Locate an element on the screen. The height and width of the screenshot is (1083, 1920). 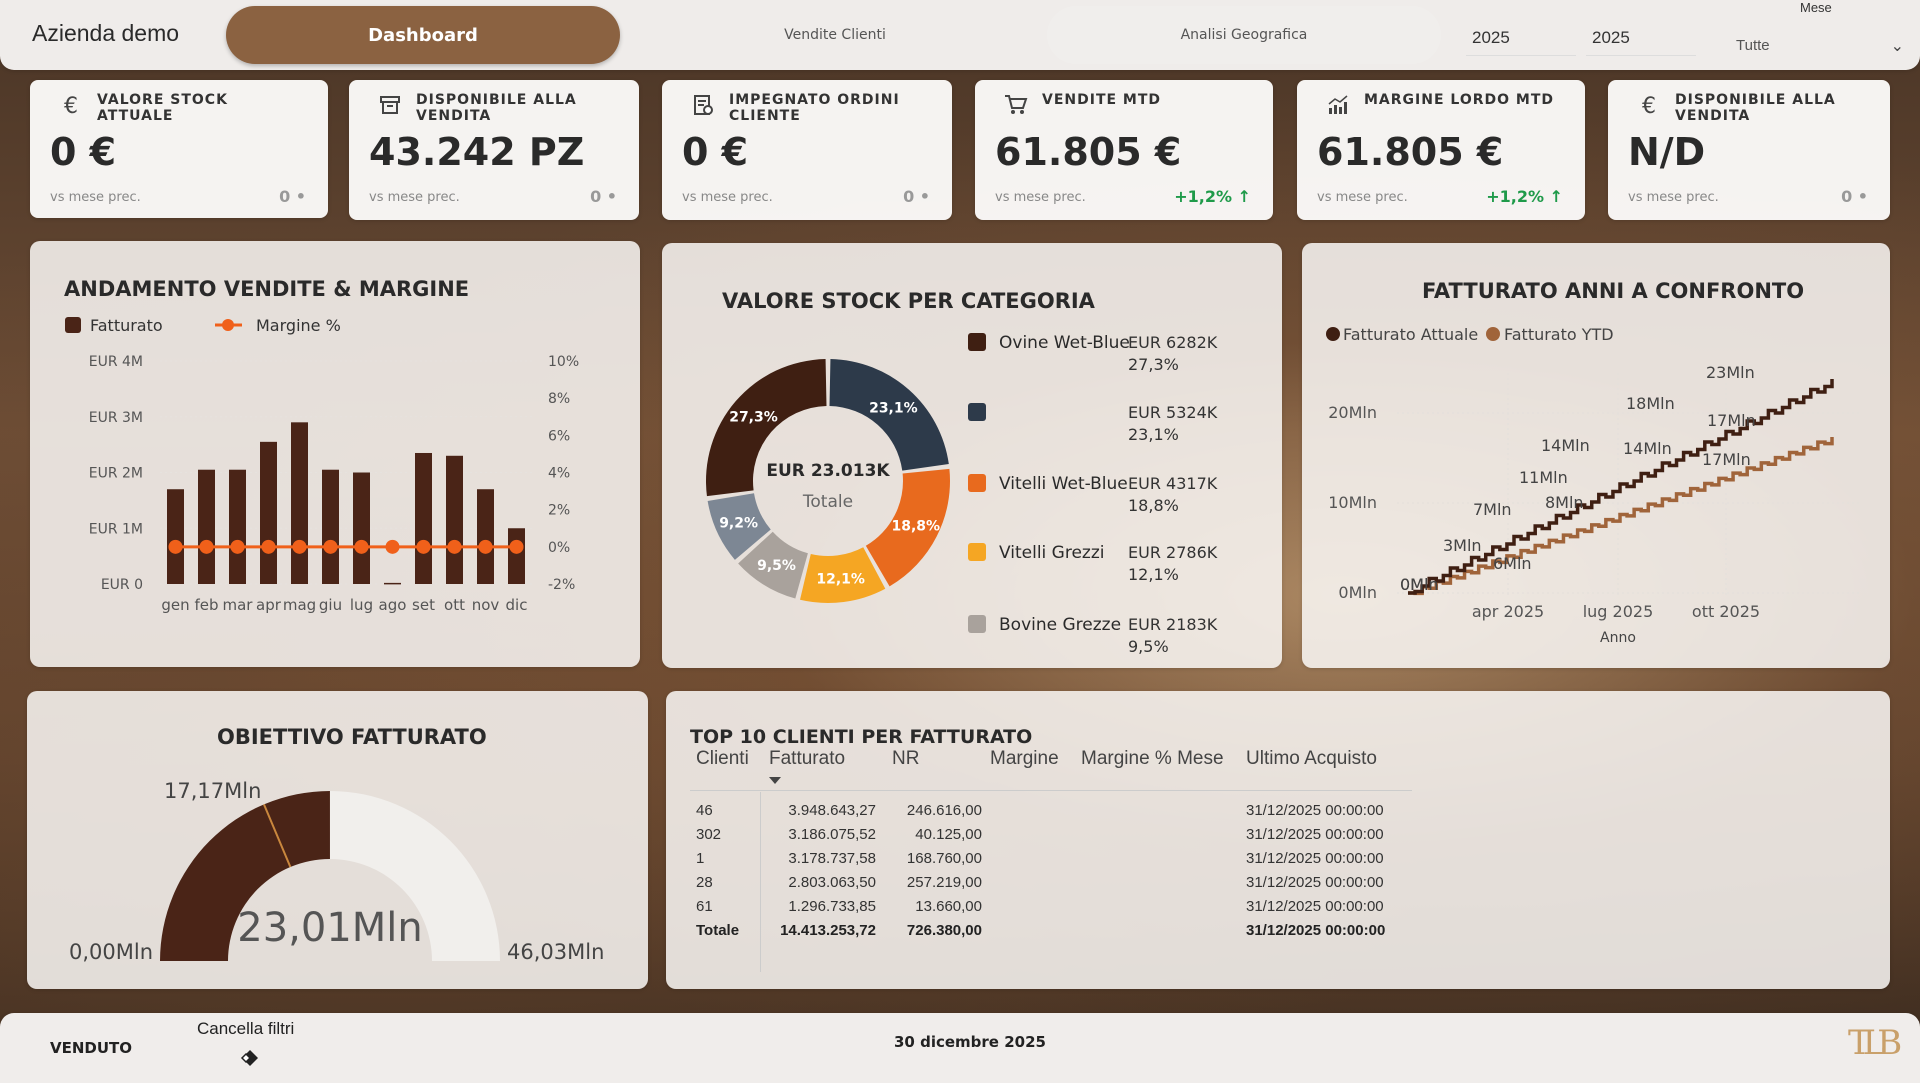
donut-slice-label-5: 9,2% is located at coordinates (738, 523).